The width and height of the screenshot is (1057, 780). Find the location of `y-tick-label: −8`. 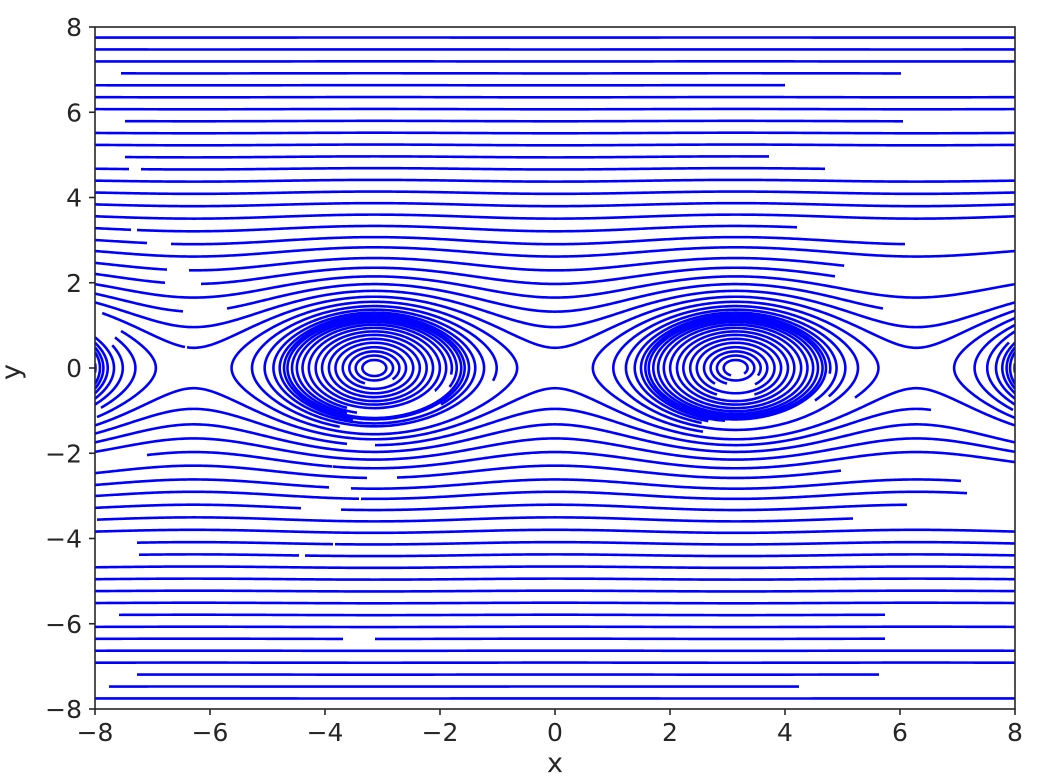

y-tick-label: −8 is located at coordinates (63, 709).